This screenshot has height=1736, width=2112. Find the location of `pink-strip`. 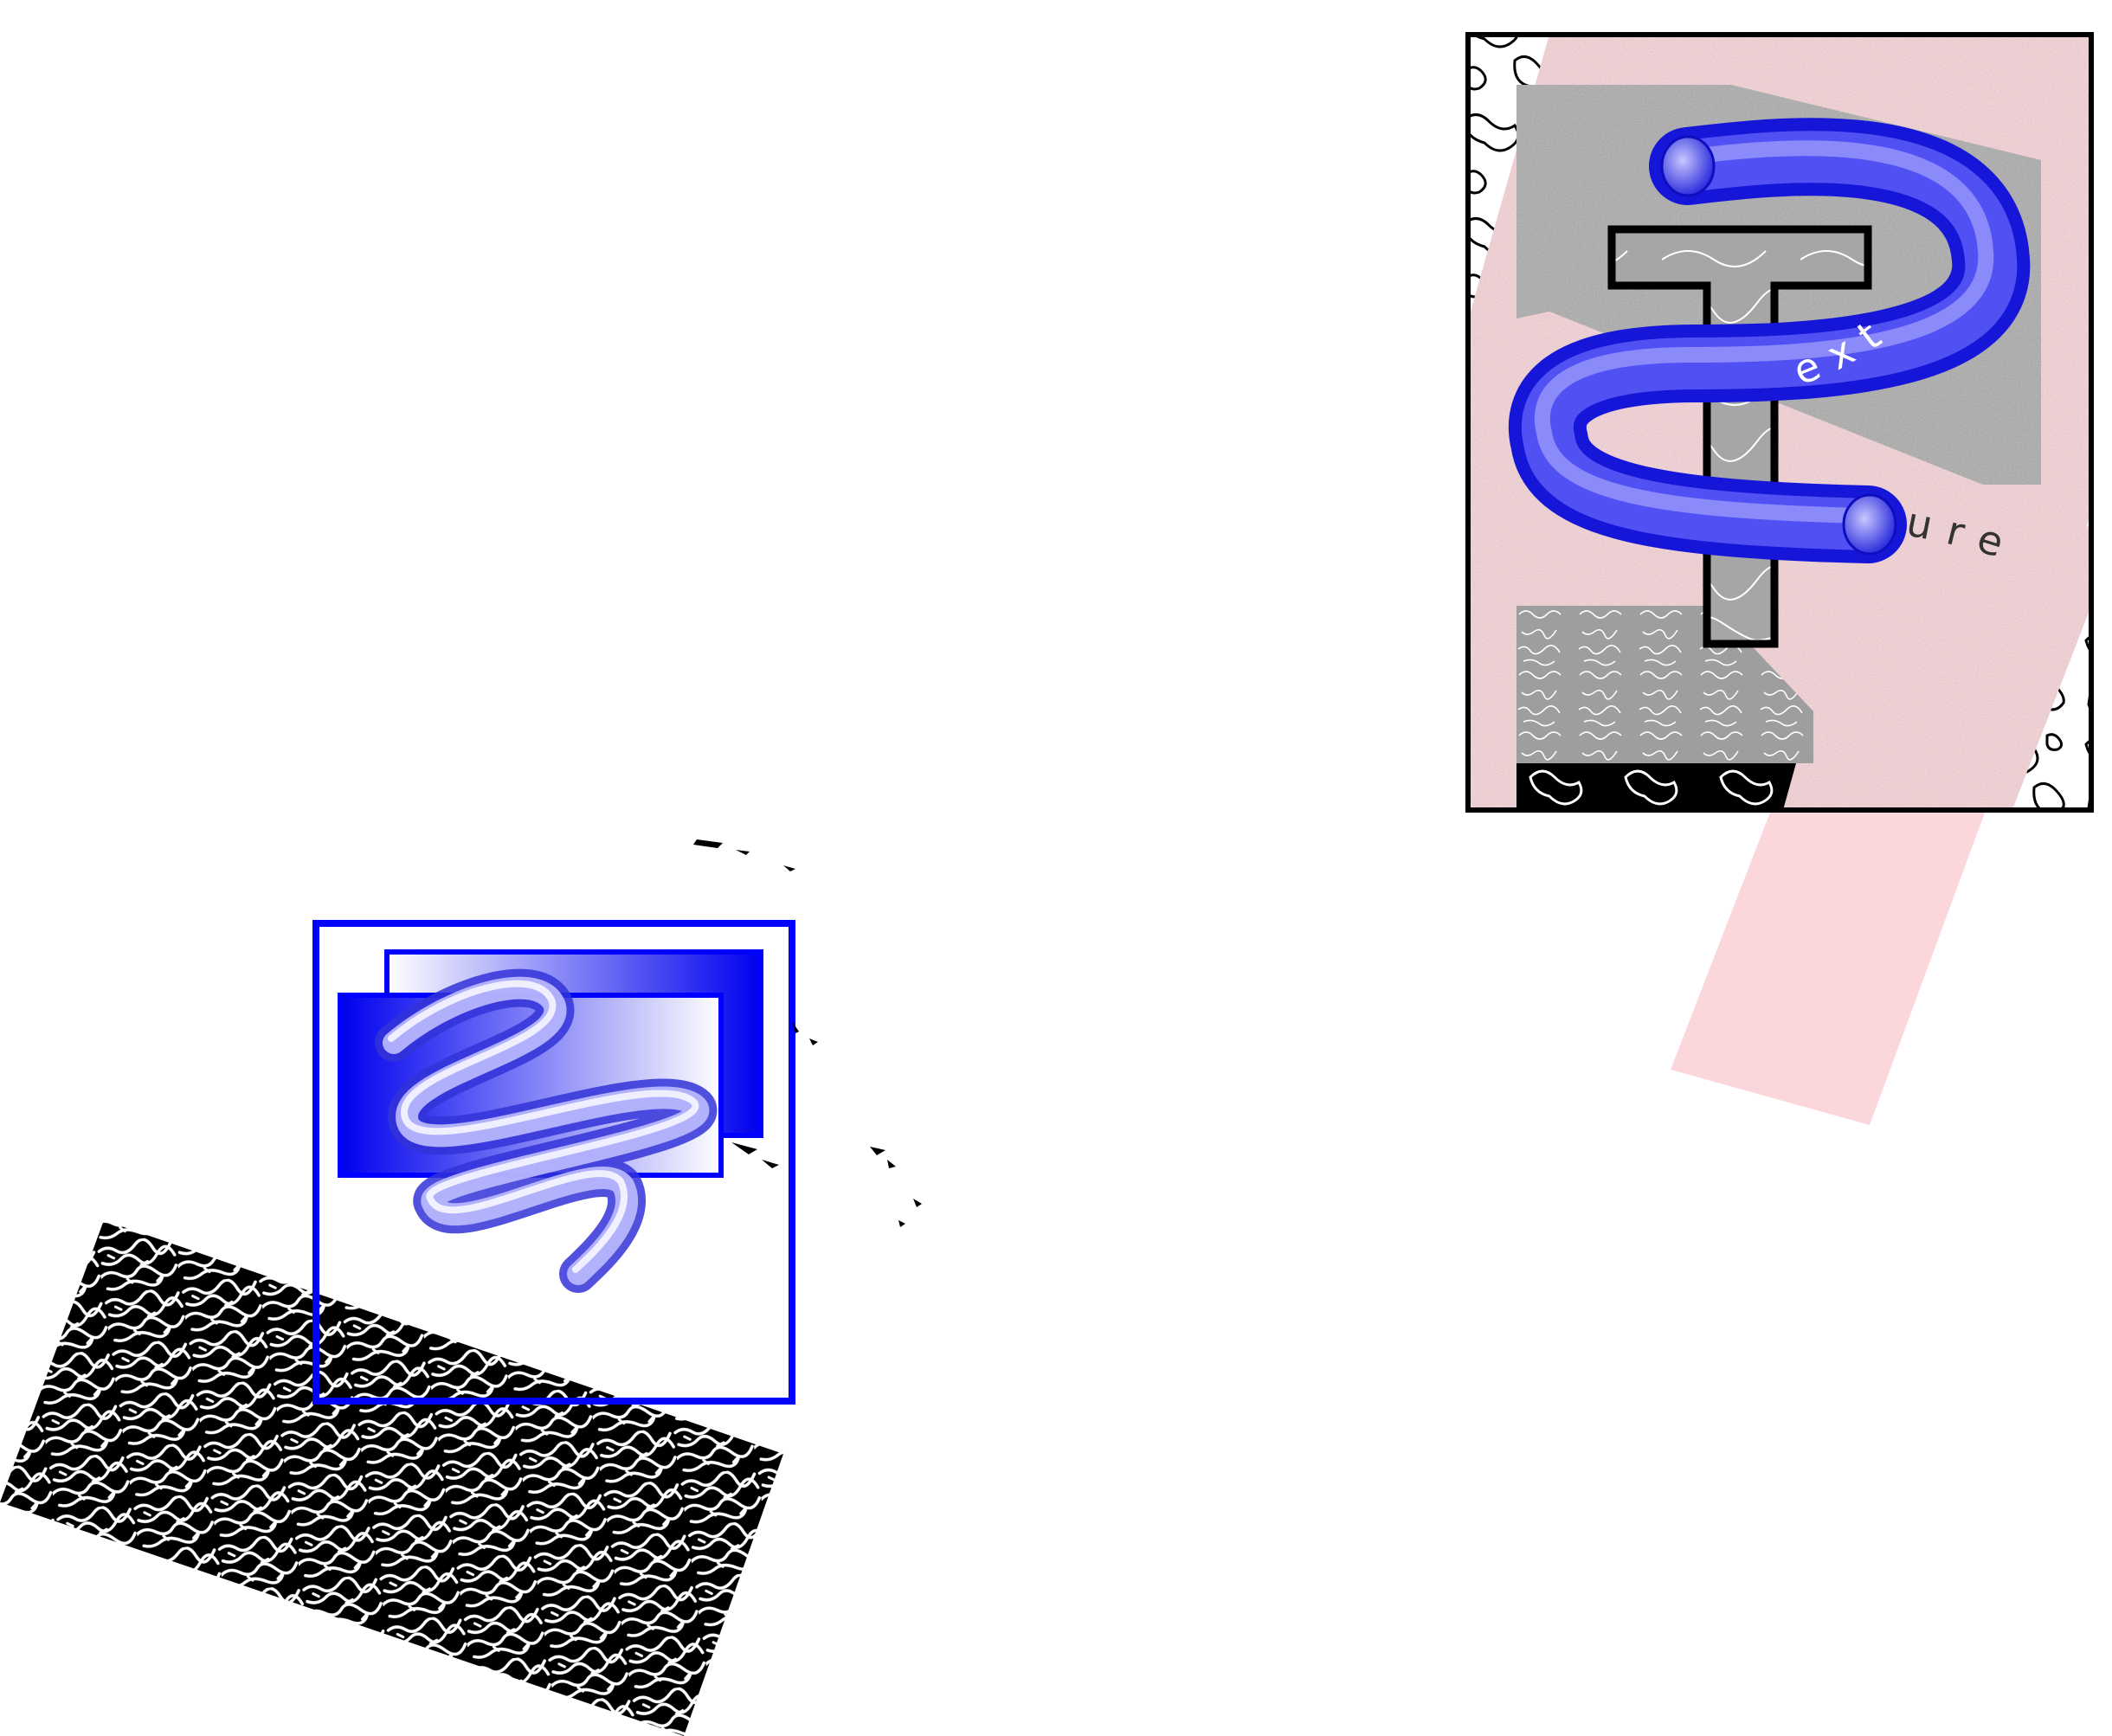

pink-strip is located at coordinates (1831, 952).